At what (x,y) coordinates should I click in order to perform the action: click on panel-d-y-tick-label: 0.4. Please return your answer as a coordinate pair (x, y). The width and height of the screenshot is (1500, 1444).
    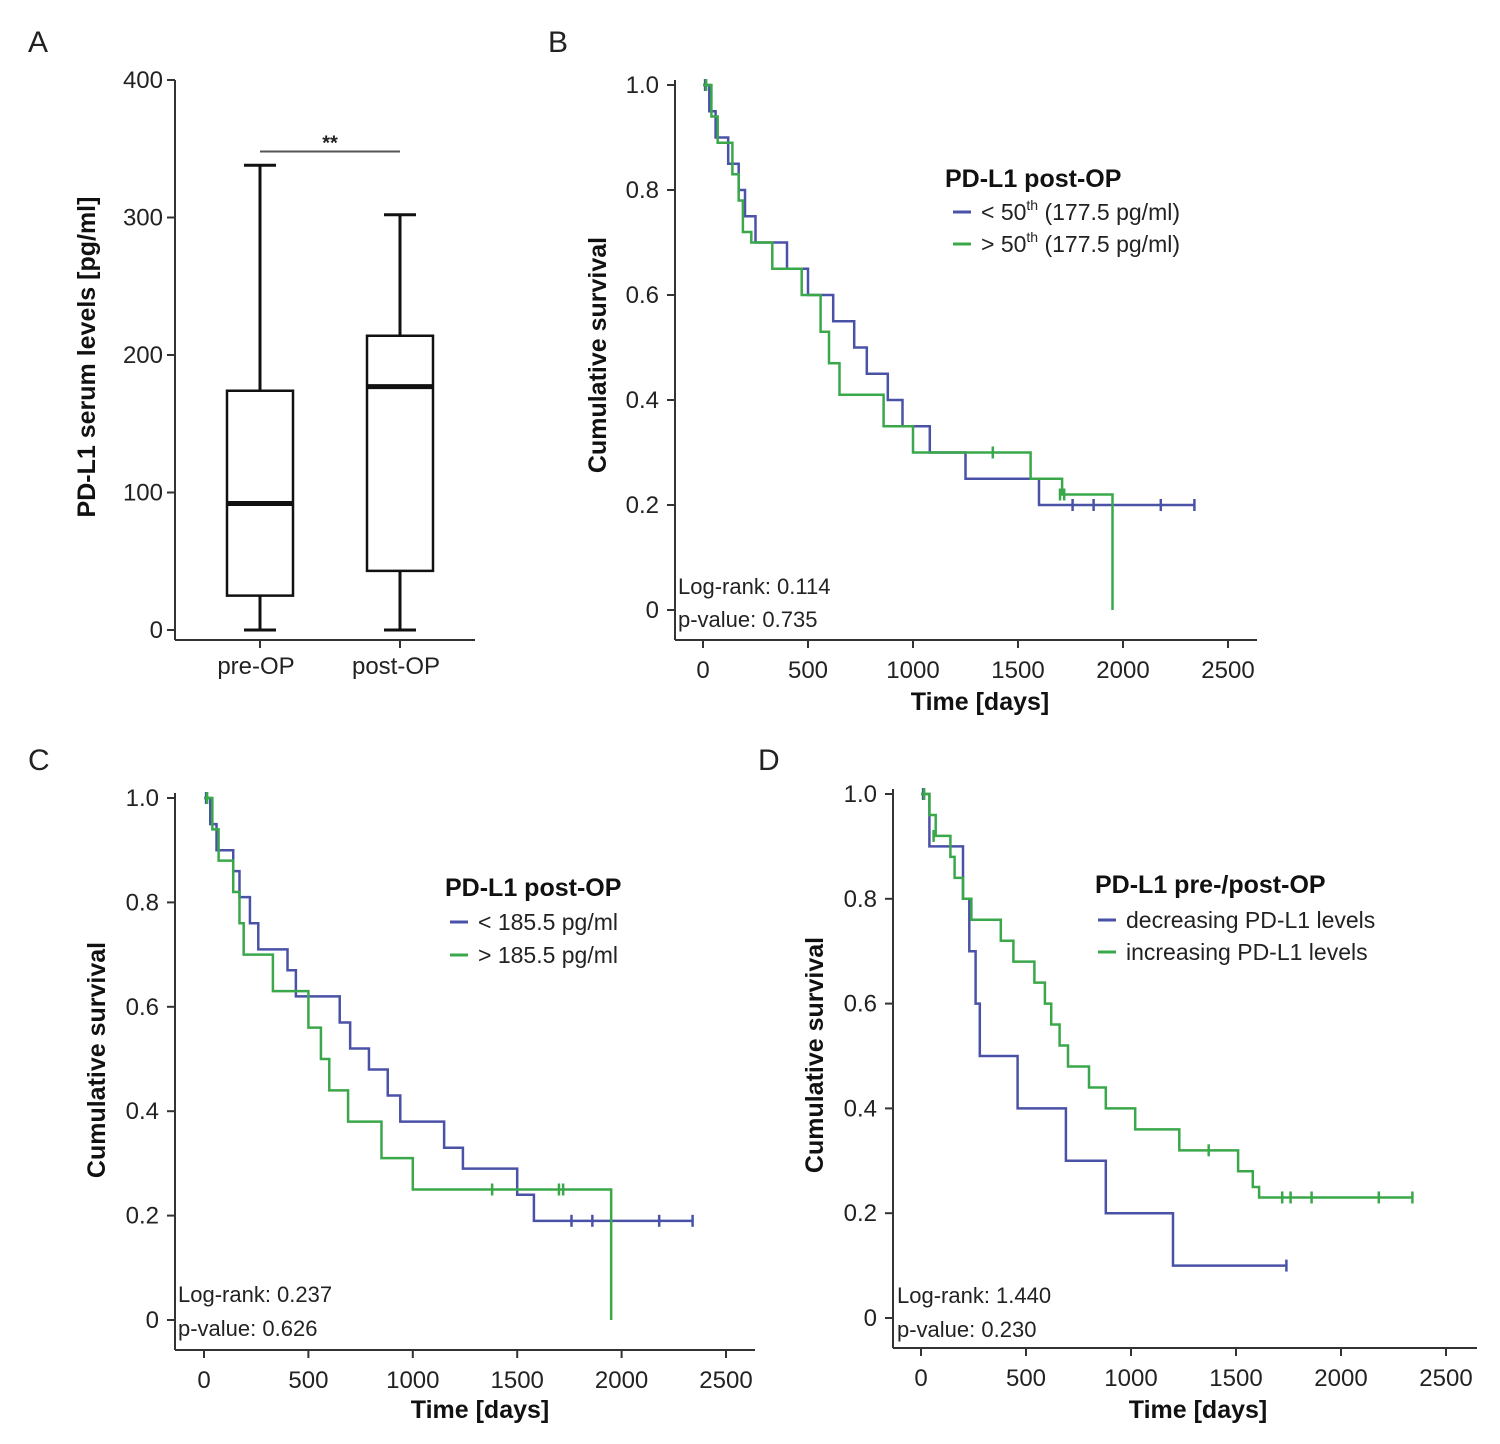
    Looking at the image, I should click on (860, 1108).